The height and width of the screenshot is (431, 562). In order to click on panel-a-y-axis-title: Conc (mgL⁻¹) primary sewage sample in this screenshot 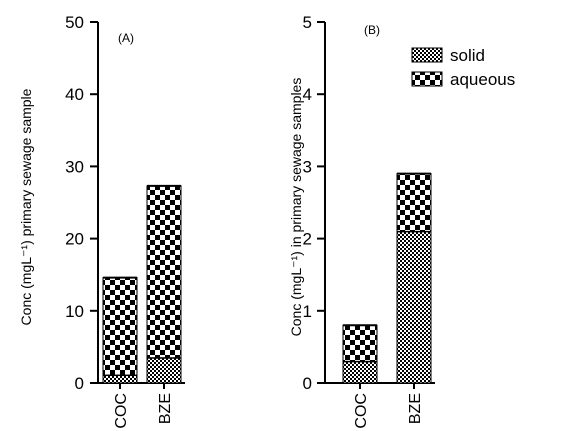, I will do `click(26, 206)`.